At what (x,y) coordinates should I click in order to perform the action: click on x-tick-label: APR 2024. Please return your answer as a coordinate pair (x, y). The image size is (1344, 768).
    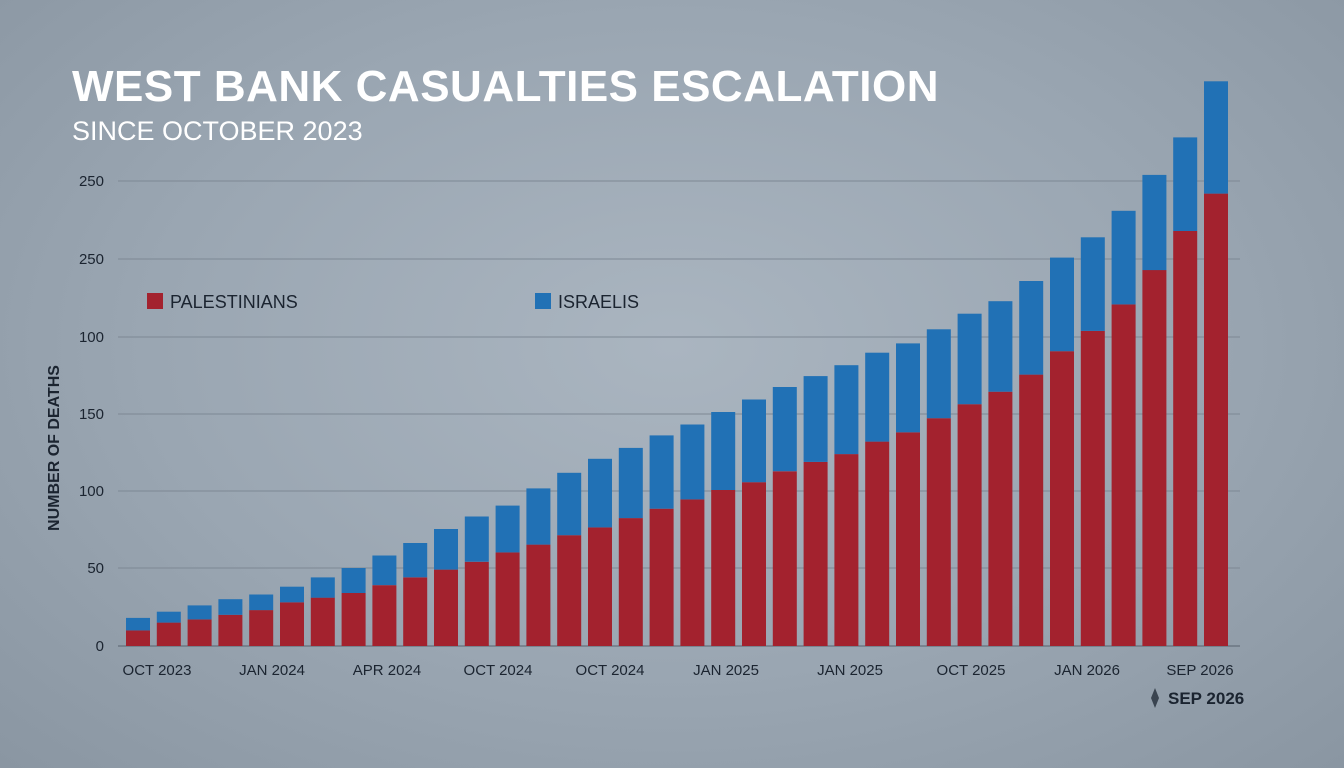
    Looking at the image, I should click on (387, 670).